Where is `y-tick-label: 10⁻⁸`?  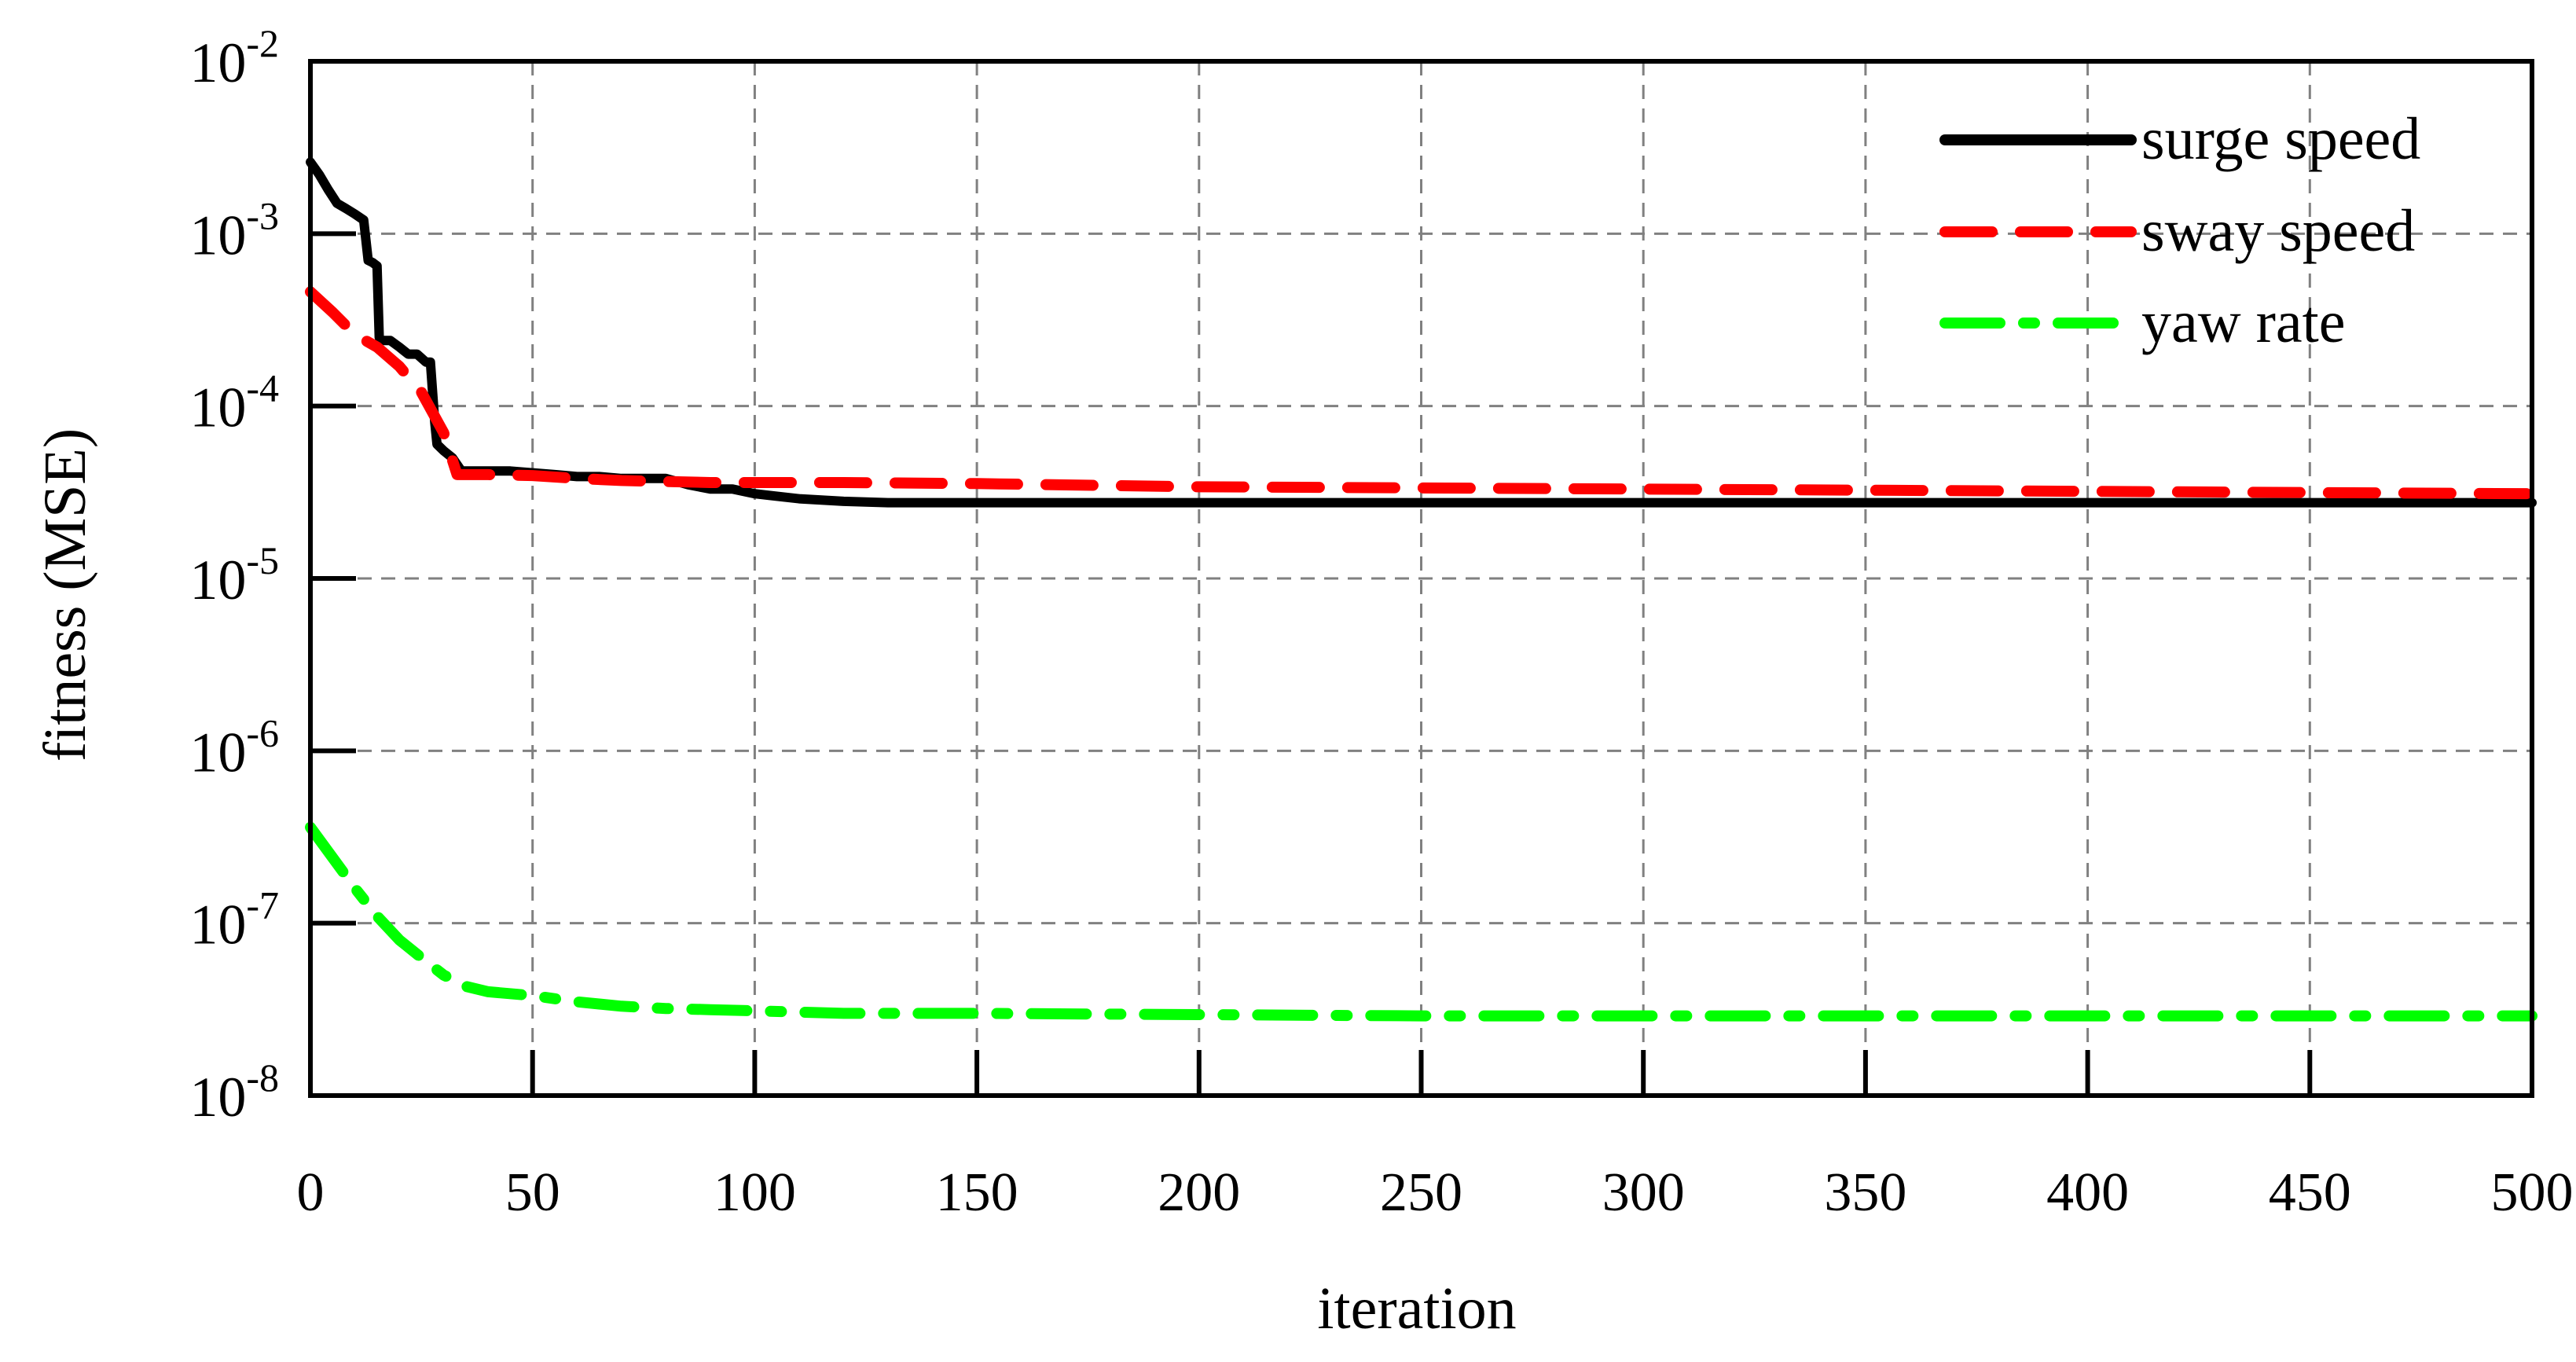
y-tick-label: 10⁻⁸ is located at coordinates (234, 1092).